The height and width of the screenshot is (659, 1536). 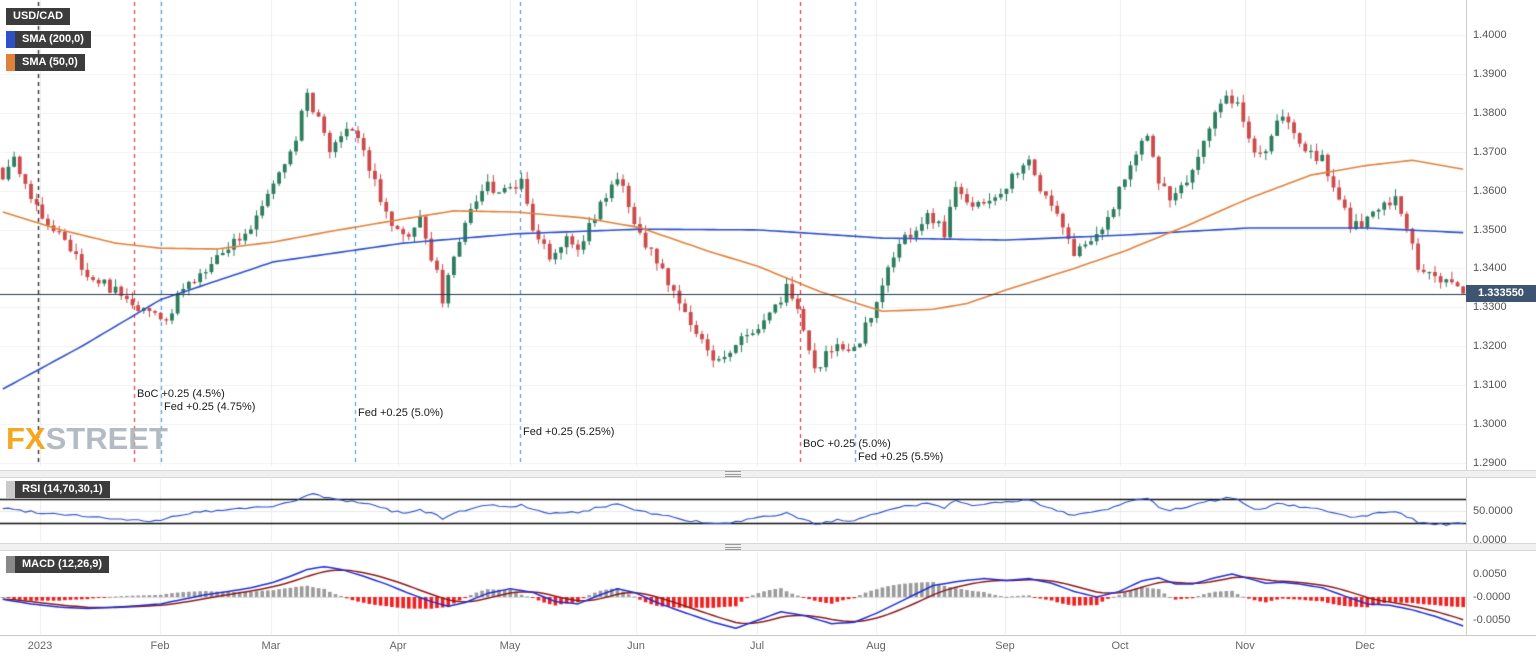 I want to click on macd-color-marker, so click(x=10, y=564).